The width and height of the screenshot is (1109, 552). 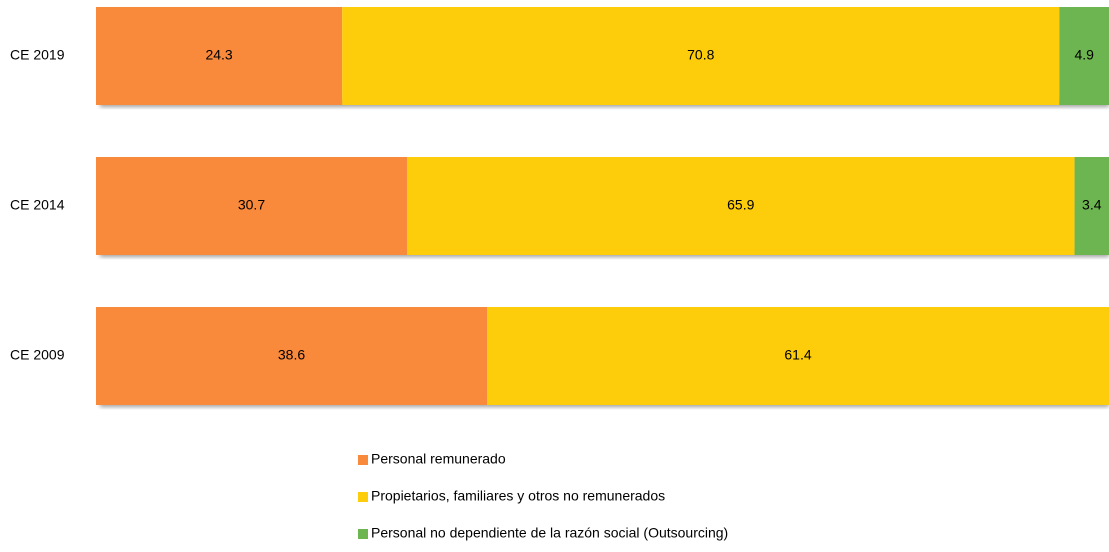 I want to click on y-tick-label: CE 2014, so click(x=37, y=205).